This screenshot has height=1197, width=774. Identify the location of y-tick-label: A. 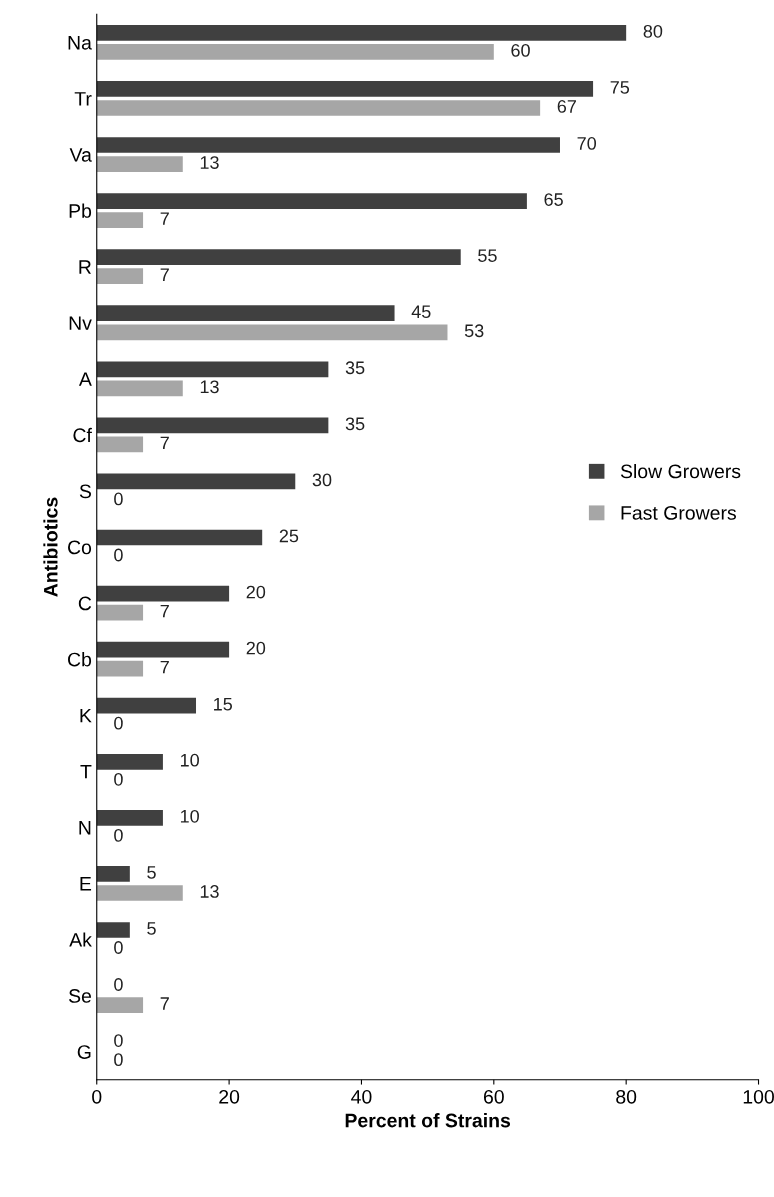
(85, 379).